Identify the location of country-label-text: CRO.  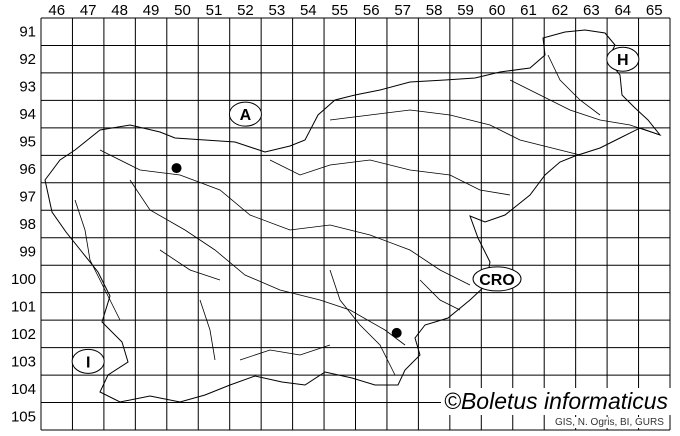
(497, 280).